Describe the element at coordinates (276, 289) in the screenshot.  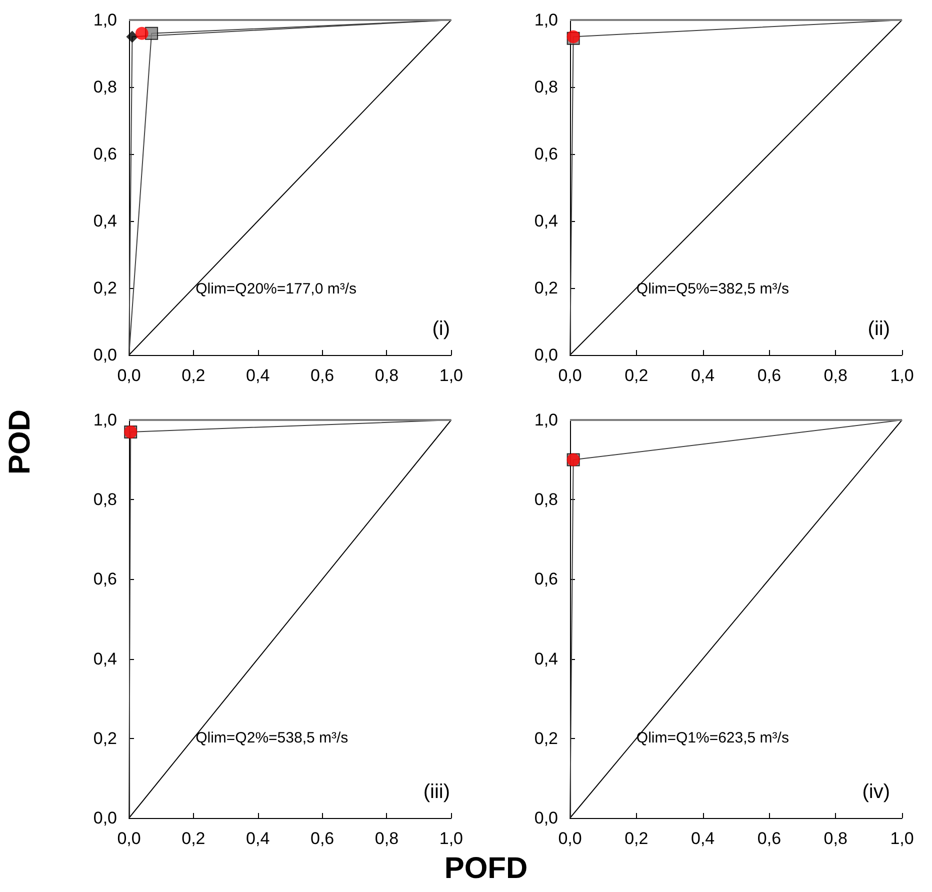
I see `annotation: Qlim=Q20%=177,0 m³/s` at that location.